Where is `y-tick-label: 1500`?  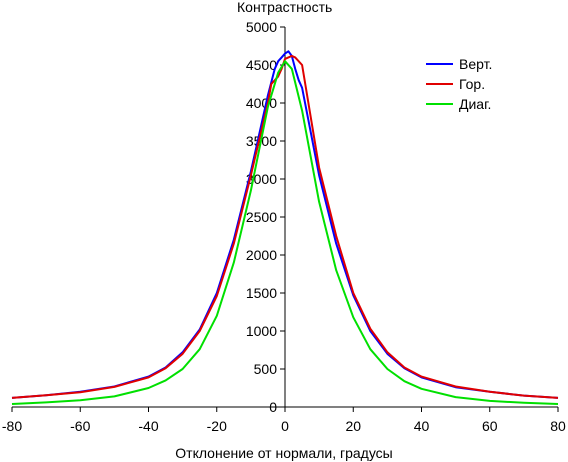 y-tick-label: 1500 is located at coordinates (261, 293).